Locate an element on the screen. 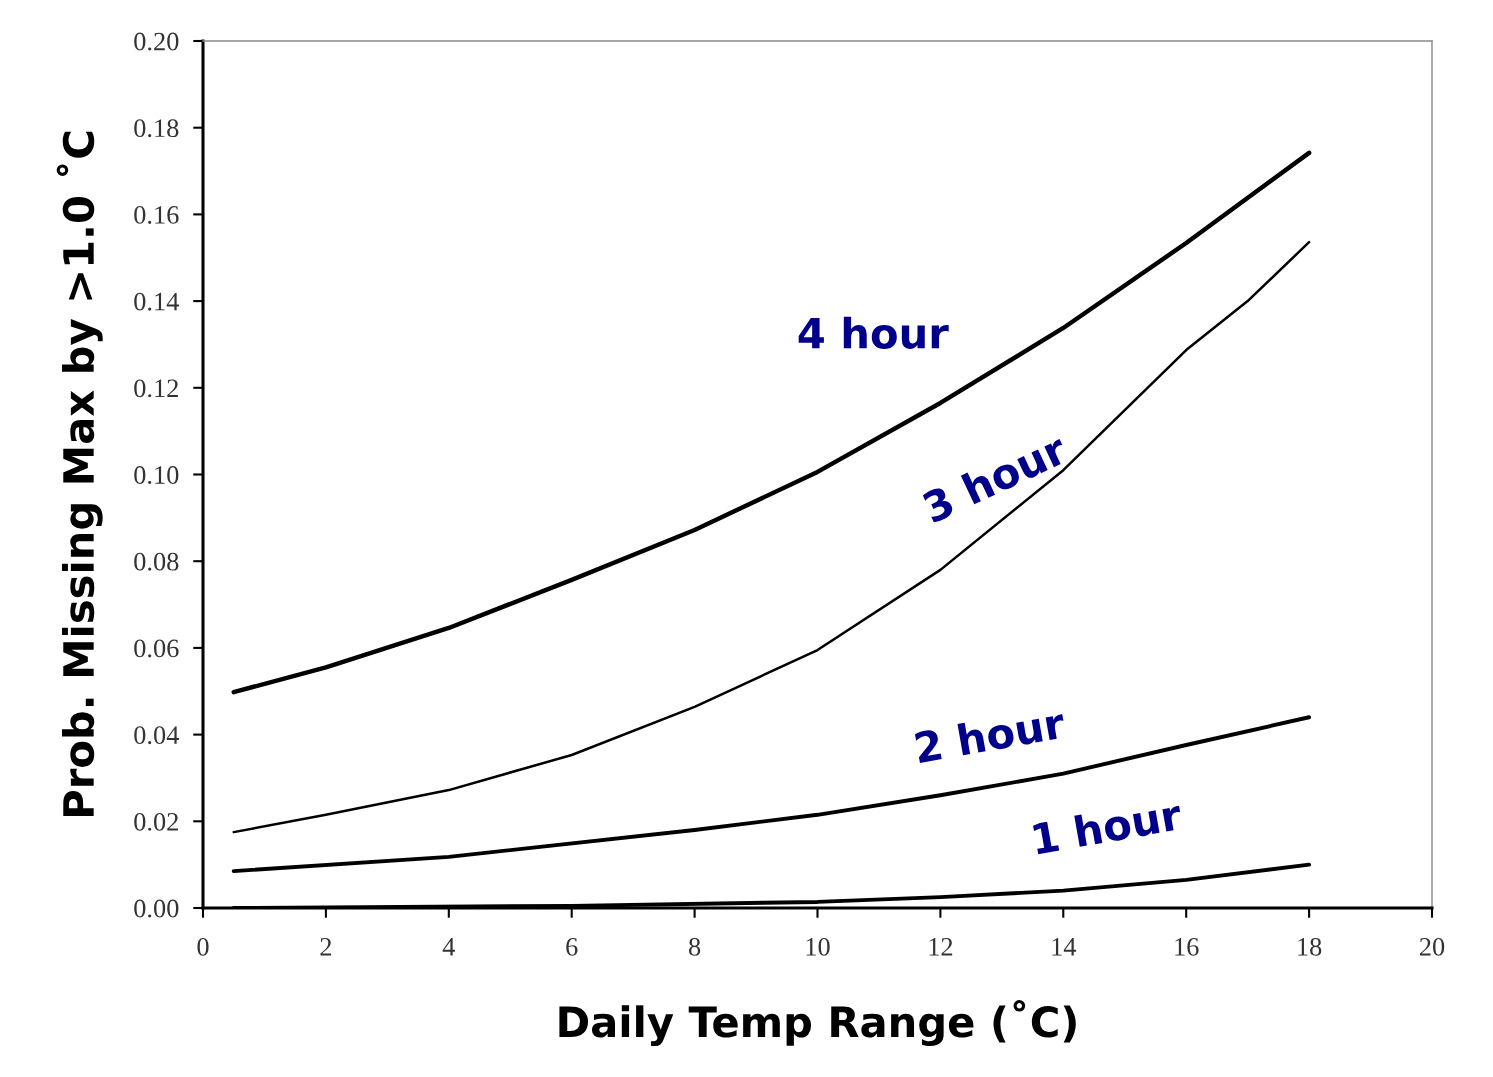 The width and height of the screenshot is (1493, 1077). y-tick-label: 0.18 is located at coordinates (156, 128).